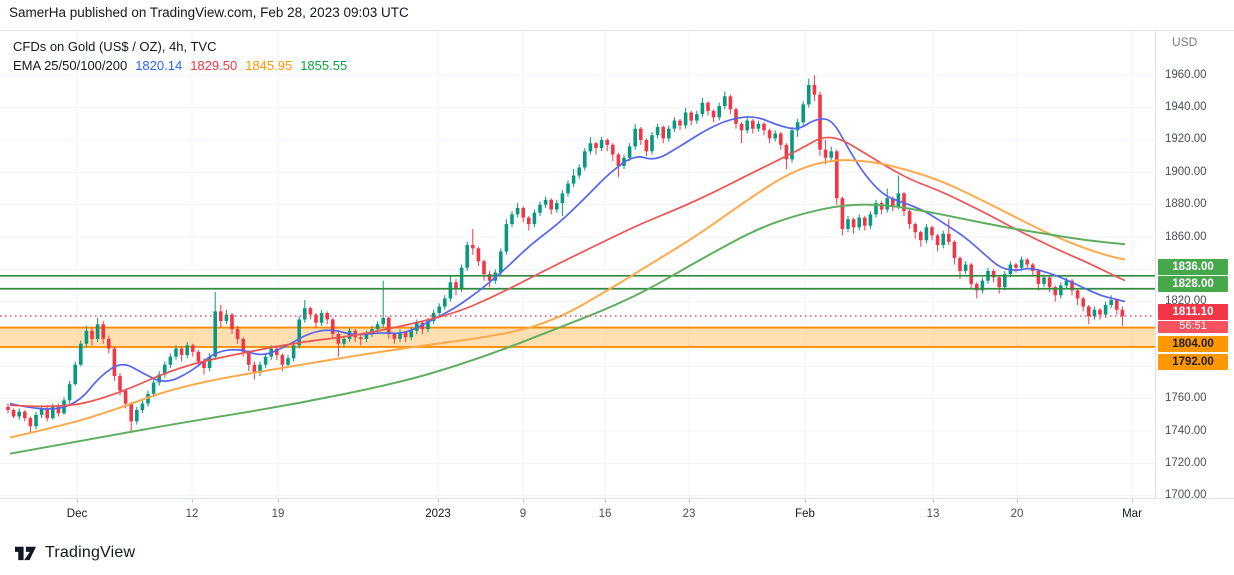  What do you see at coordinates (577, 282) in the screenshot?
I see `resistance-lines` at bounding box center [577, 282].